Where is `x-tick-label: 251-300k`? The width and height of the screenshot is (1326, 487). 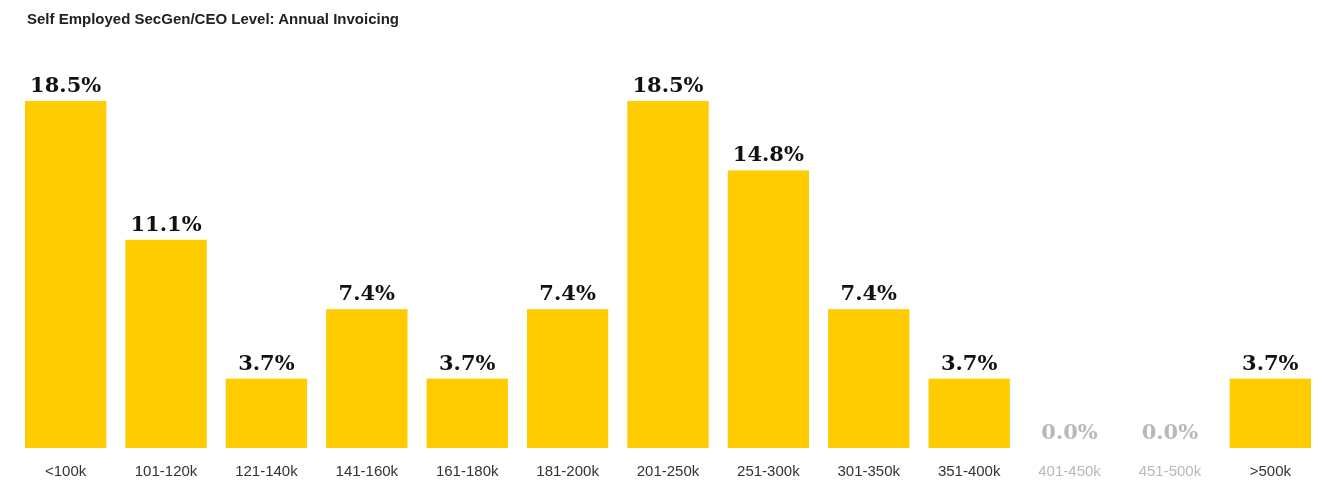 x-tick-label: 251-300k is located at coordinates (769, 470).